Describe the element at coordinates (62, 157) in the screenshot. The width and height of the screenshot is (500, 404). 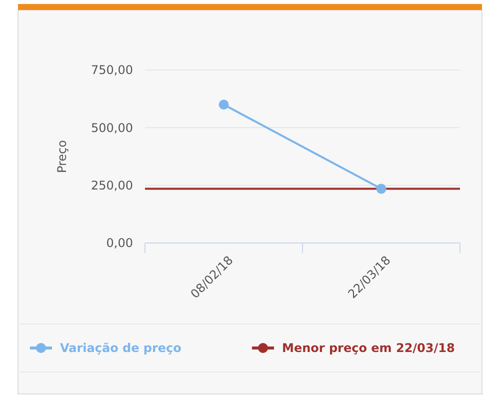
I see `y-axis-title: Preço` at that location.